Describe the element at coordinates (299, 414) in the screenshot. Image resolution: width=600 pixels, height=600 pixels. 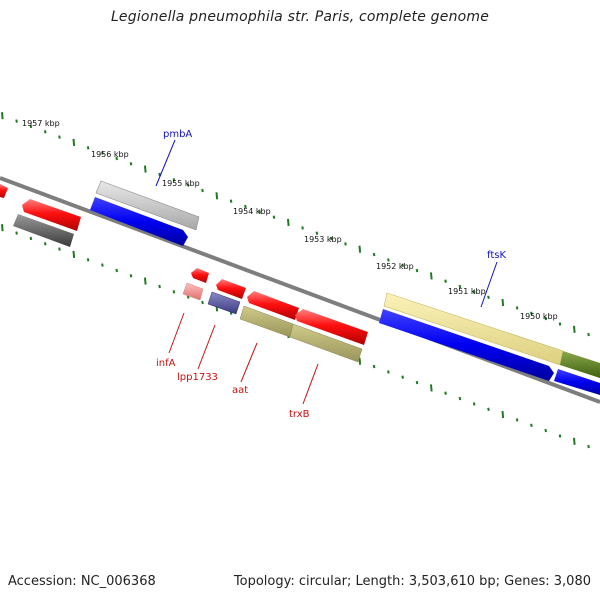
I see `gene-label-trxb: trxB` at that location.